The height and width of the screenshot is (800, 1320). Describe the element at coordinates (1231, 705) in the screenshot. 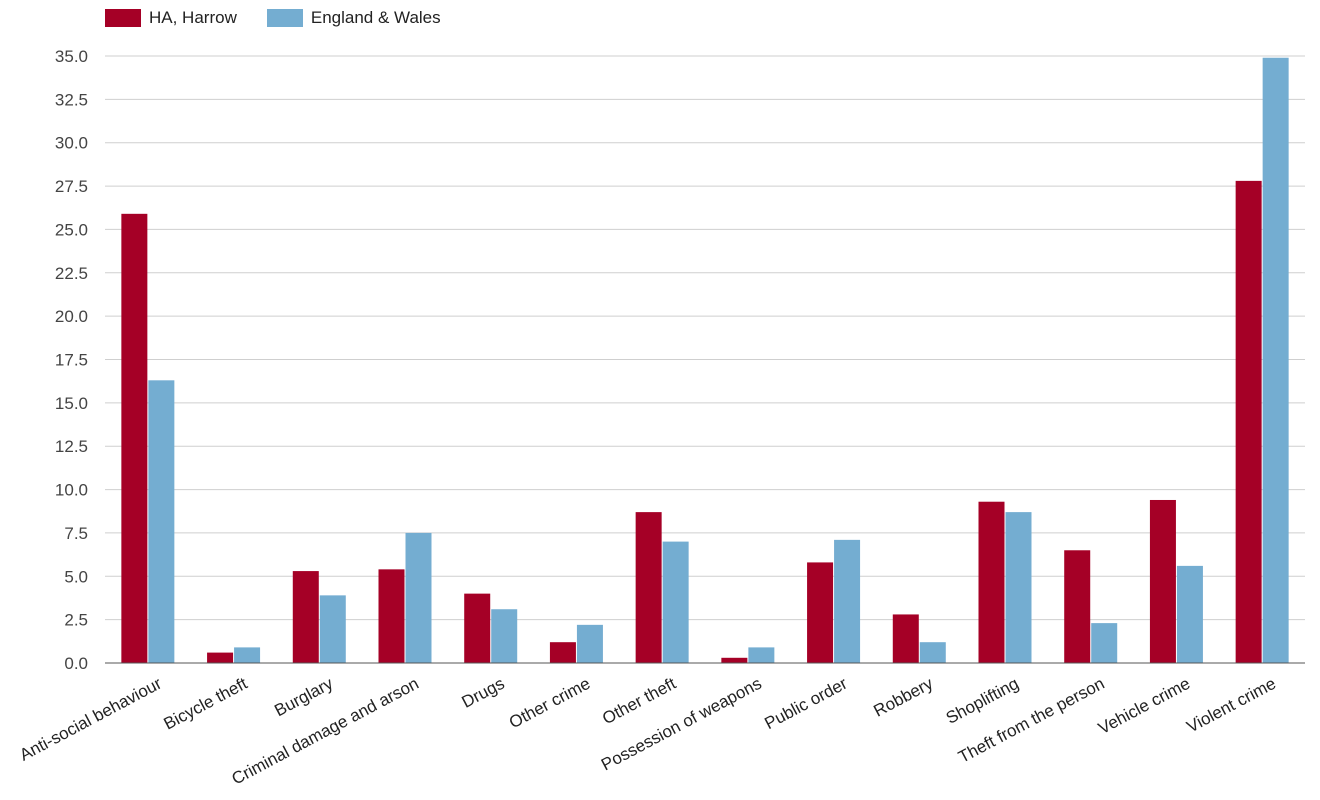

I see `x-category-label: Violent crime` at that location.